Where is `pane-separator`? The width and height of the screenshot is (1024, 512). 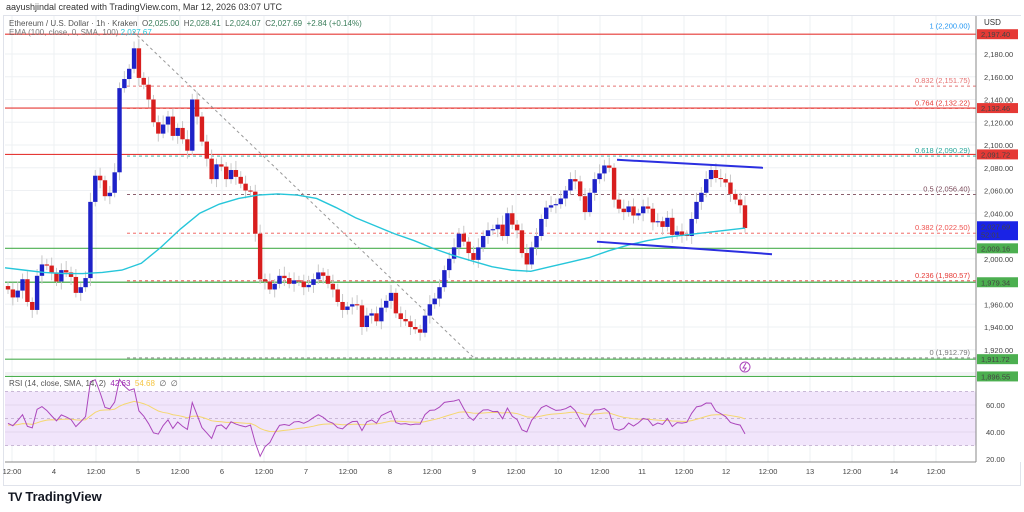
pane-separator is located at coordinates (490, 373).